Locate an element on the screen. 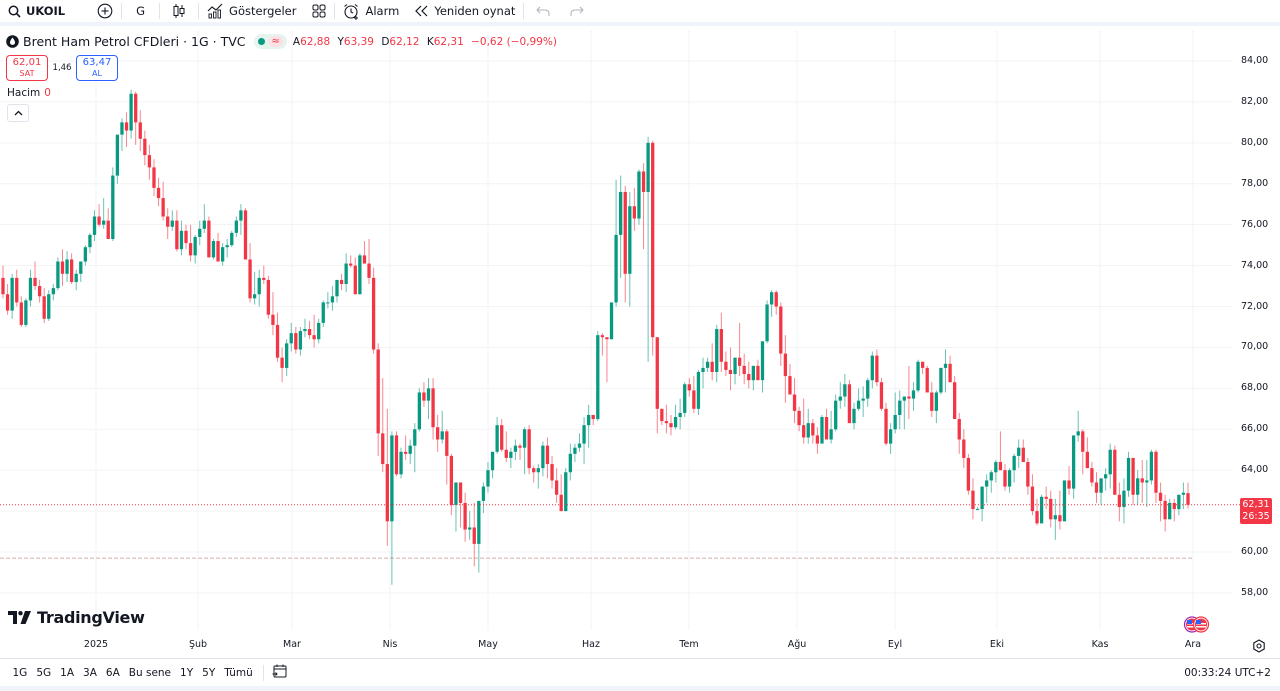 The width and height of the screenshot is (1280, 691). economic-events-markers is located at coordinates (1198, 626).